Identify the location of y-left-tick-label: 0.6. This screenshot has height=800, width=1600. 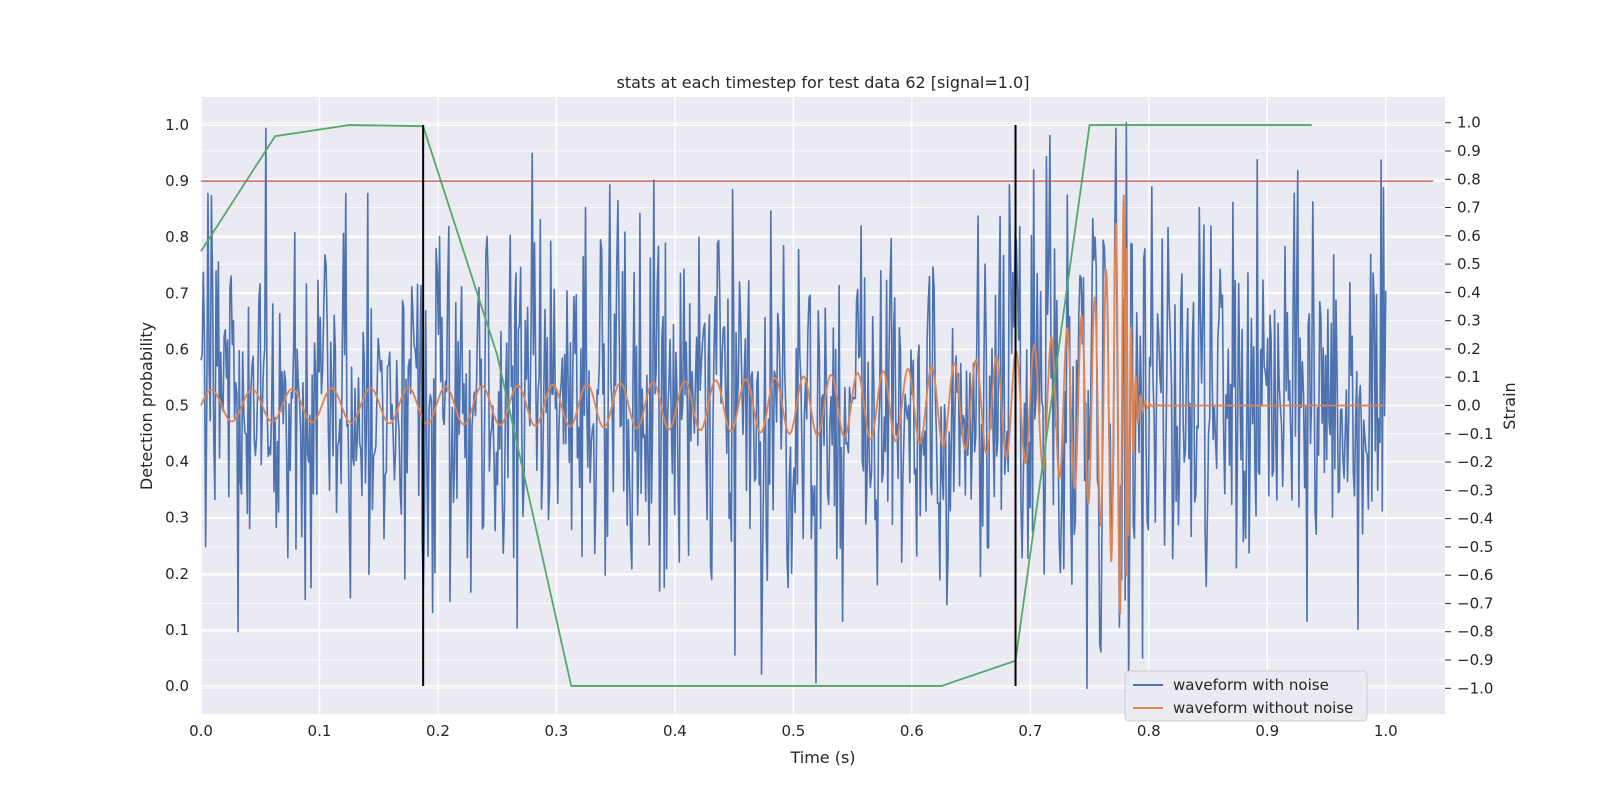
(177, 349).